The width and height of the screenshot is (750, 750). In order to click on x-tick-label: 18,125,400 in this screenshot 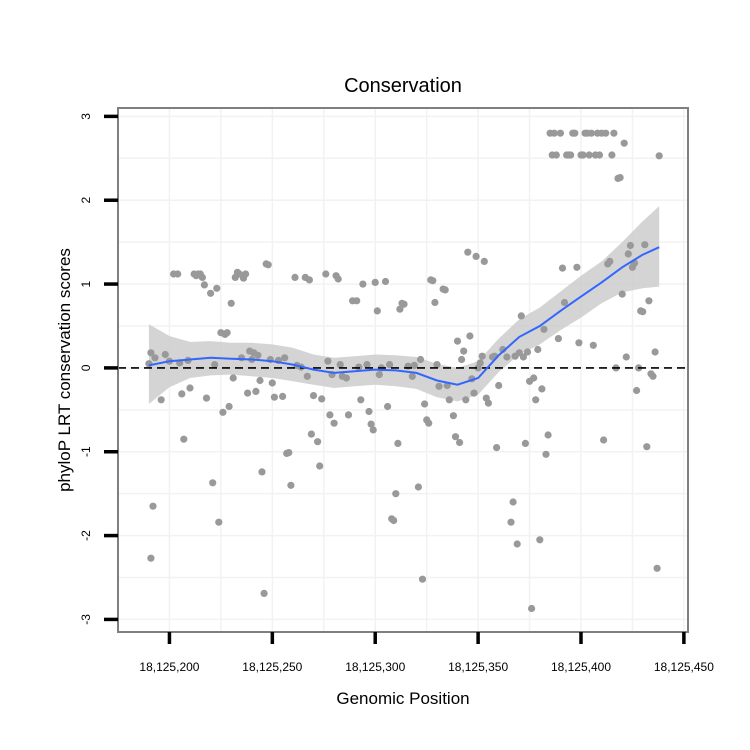, I will do `click(581, 667)`.